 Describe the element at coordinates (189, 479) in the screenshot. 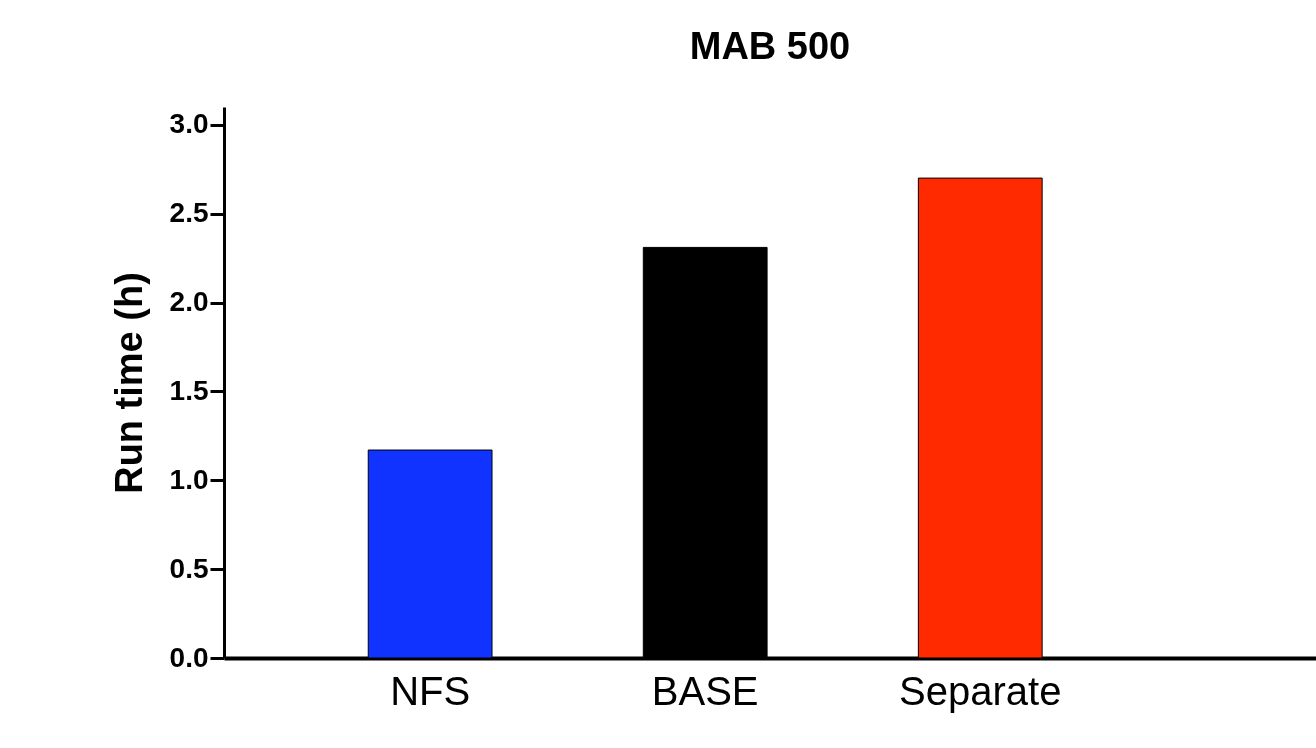

I see `y-tick-label: 1.0` at that location.